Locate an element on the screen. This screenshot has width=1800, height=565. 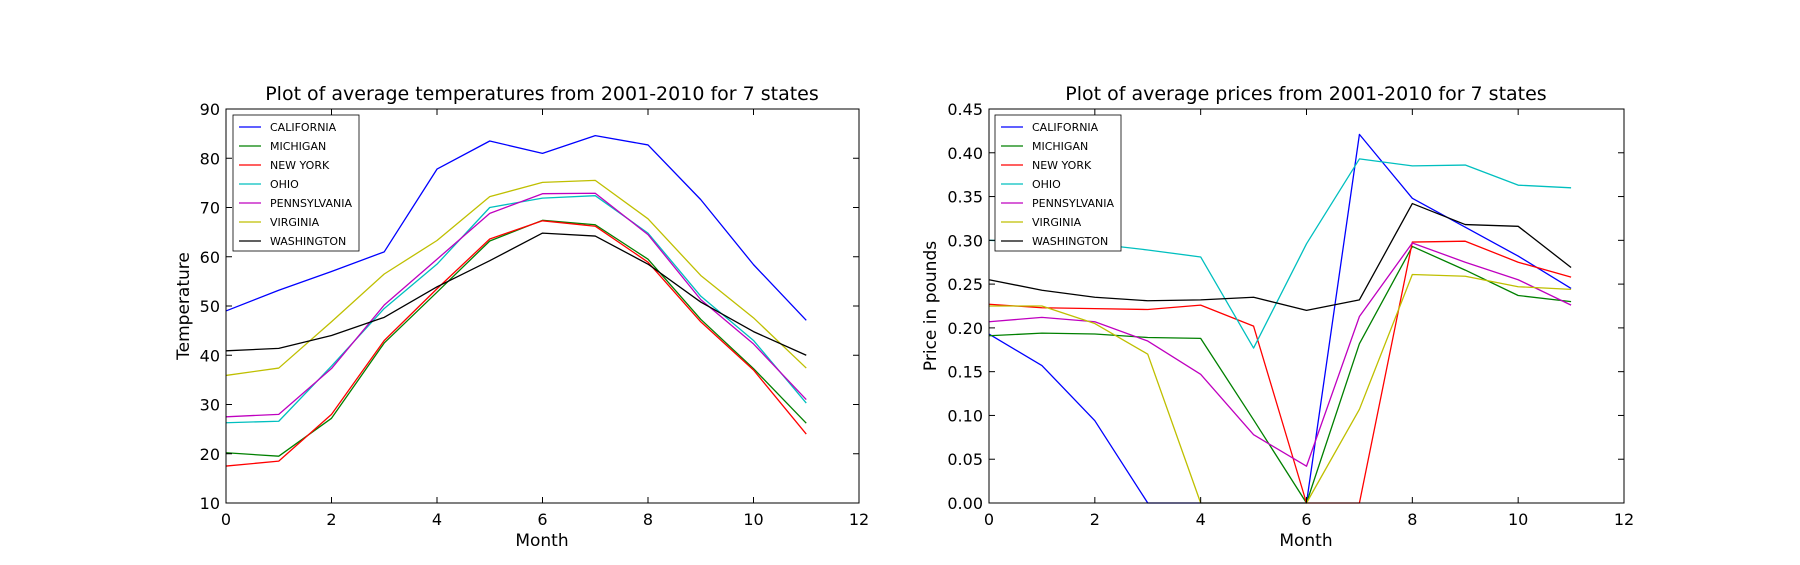
y-tick-label: 0.00 is located at coordinates (965, 503).